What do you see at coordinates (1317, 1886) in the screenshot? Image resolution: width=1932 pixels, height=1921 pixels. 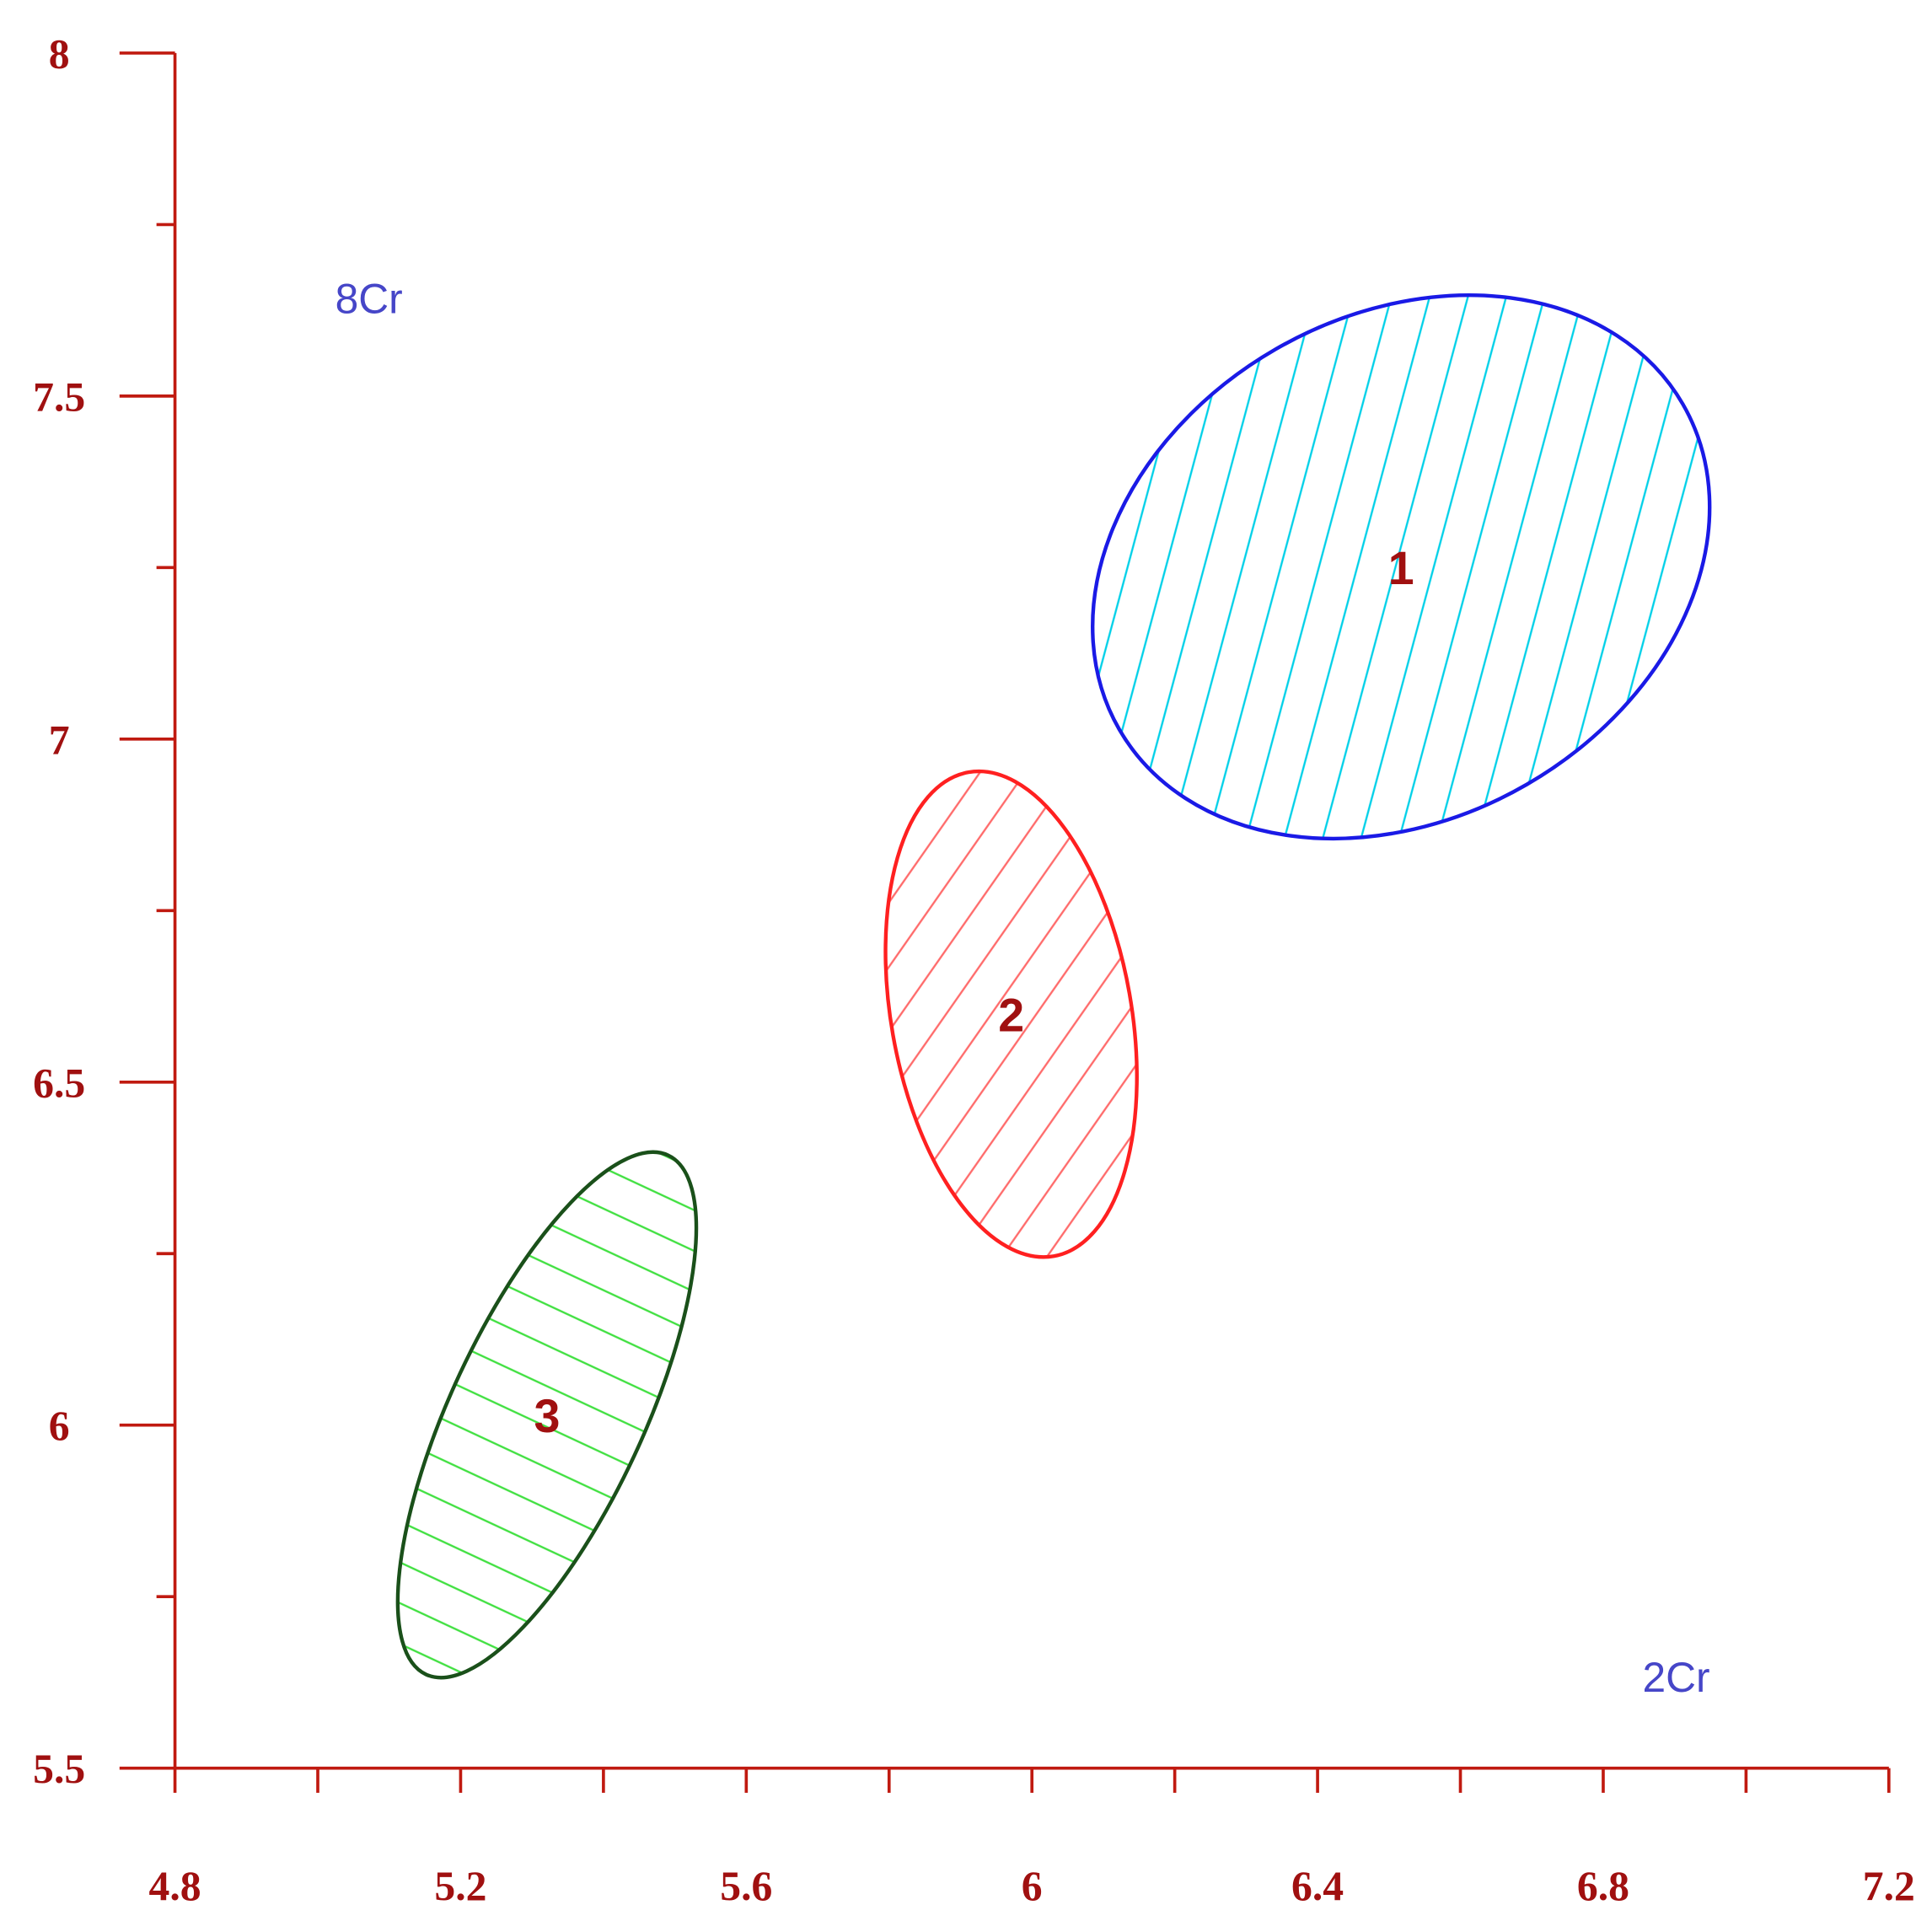 I see `x-tick-label: 6.4` at bounding box center [1317, 1886].